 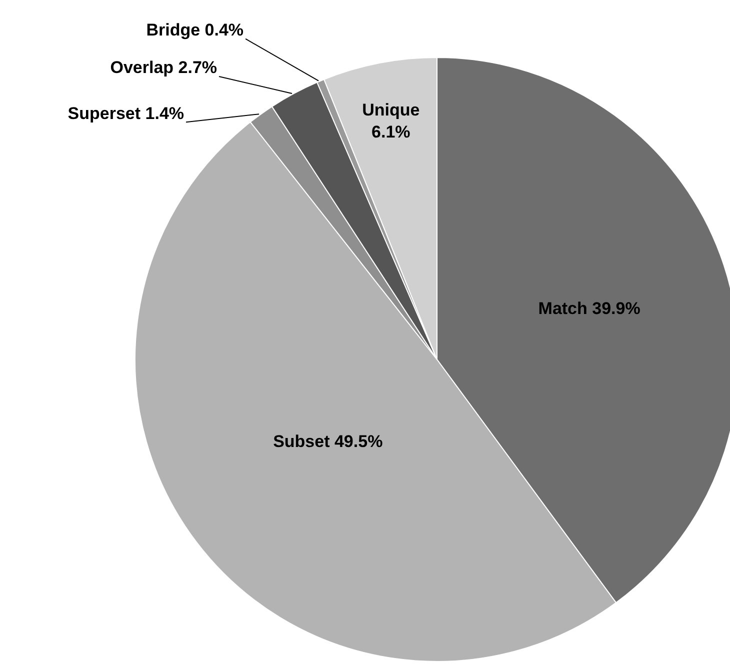 I want to click on slice-label: Overlap 2.7%, so click(x=164, y=68).